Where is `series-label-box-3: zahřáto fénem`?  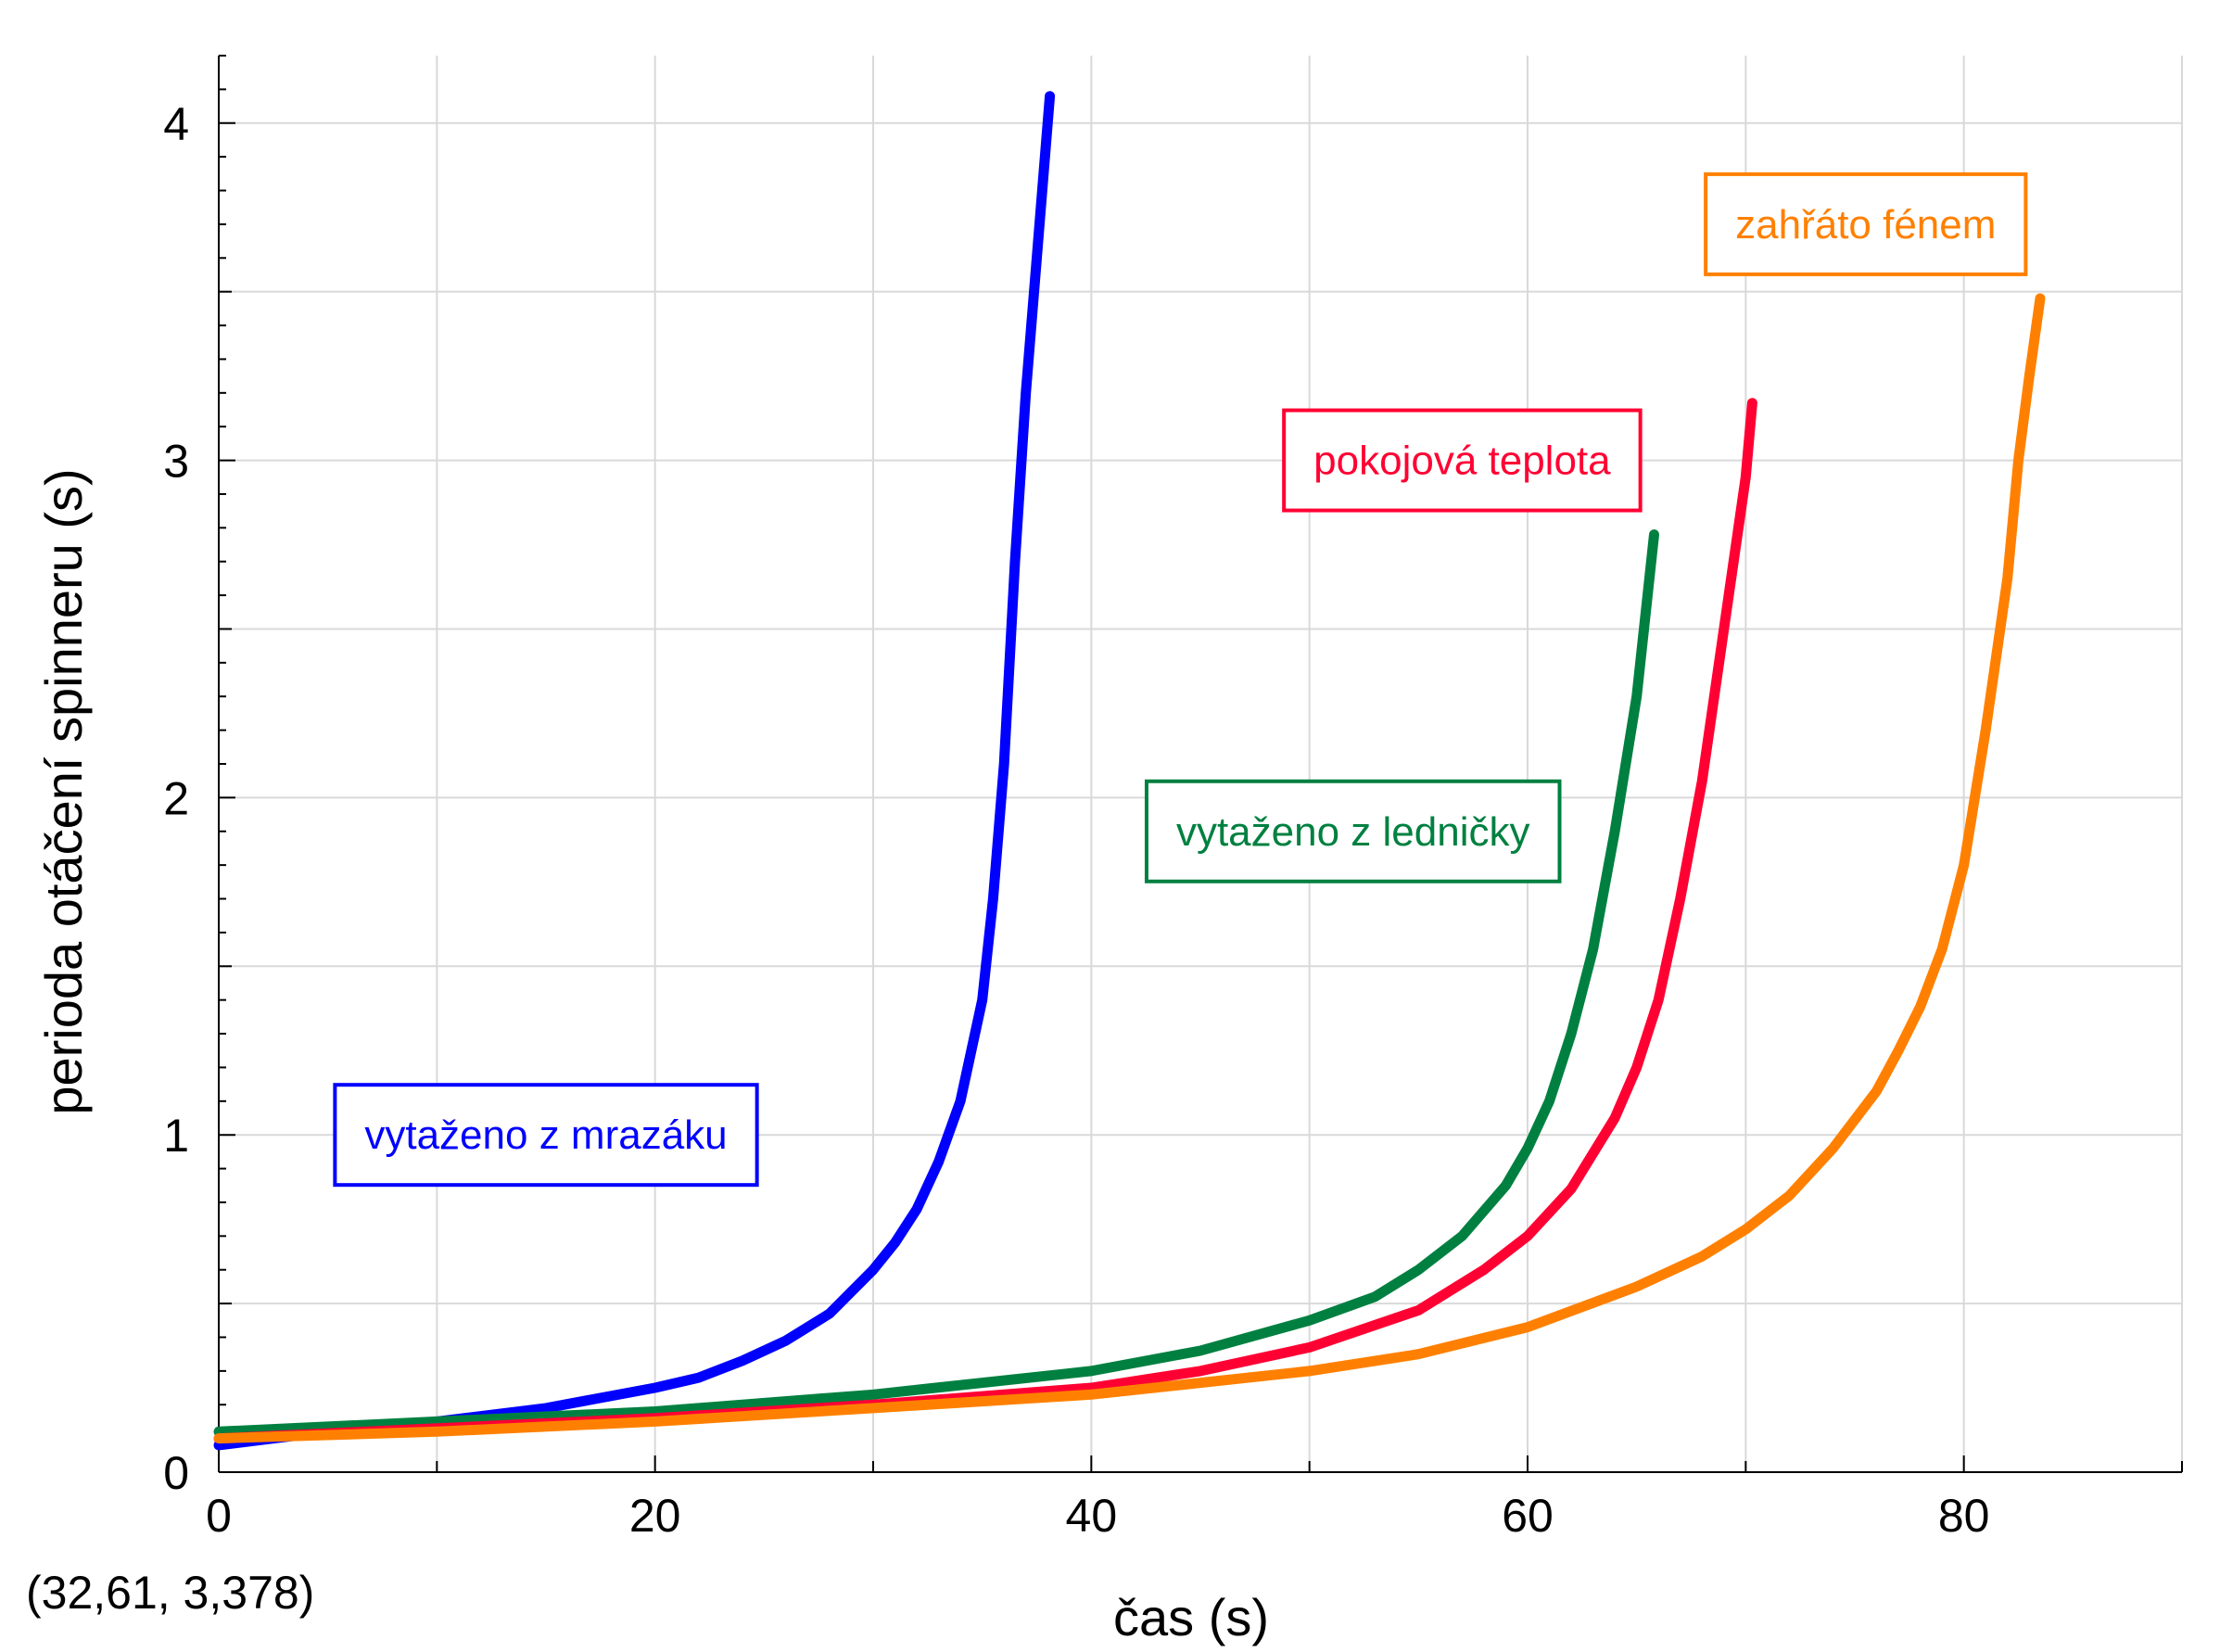 series-label-box-3: zahřáto fénem is located at coordinates (1866, 224).